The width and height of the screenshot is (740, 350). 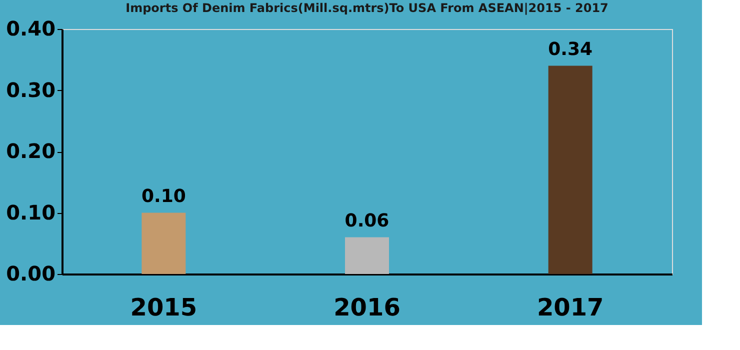 What do you see at coordinates (367, 308) in the screenshot?
I see `x-tick-label: 2016` at bounding box center [367, 308].